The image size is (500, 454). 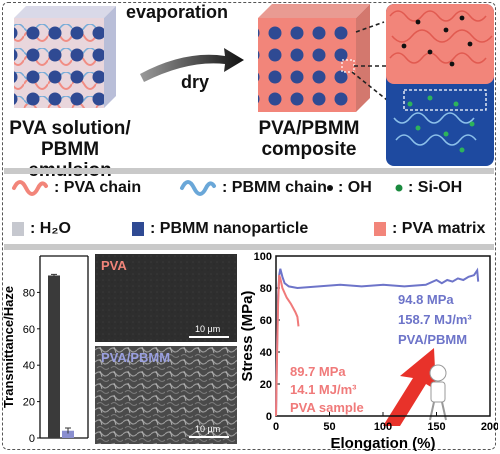 What do you see at coordinates (309, 128) in the screenshot?
I see `composite-caption-line1: PVA/PBMM` at bounding box center [309, 128].